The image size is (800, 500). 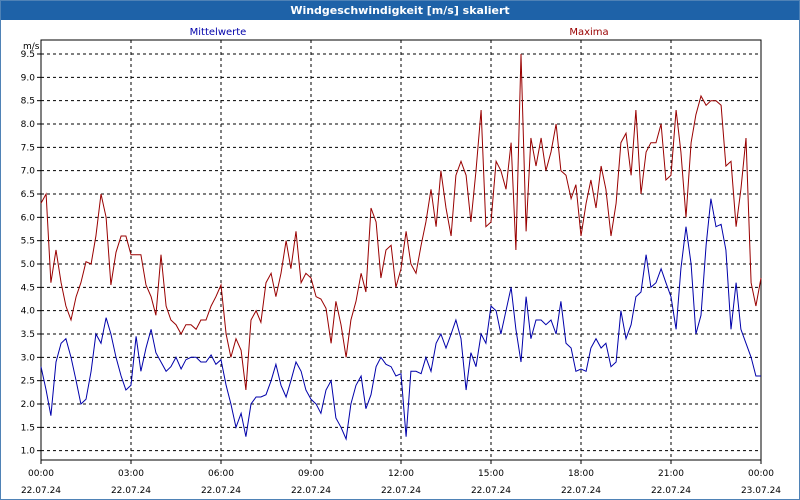 What do you see at coordinates (491, 474) in the screenshot?
I see `x-tick-time: 15:00` at bounding box center [491, 474].